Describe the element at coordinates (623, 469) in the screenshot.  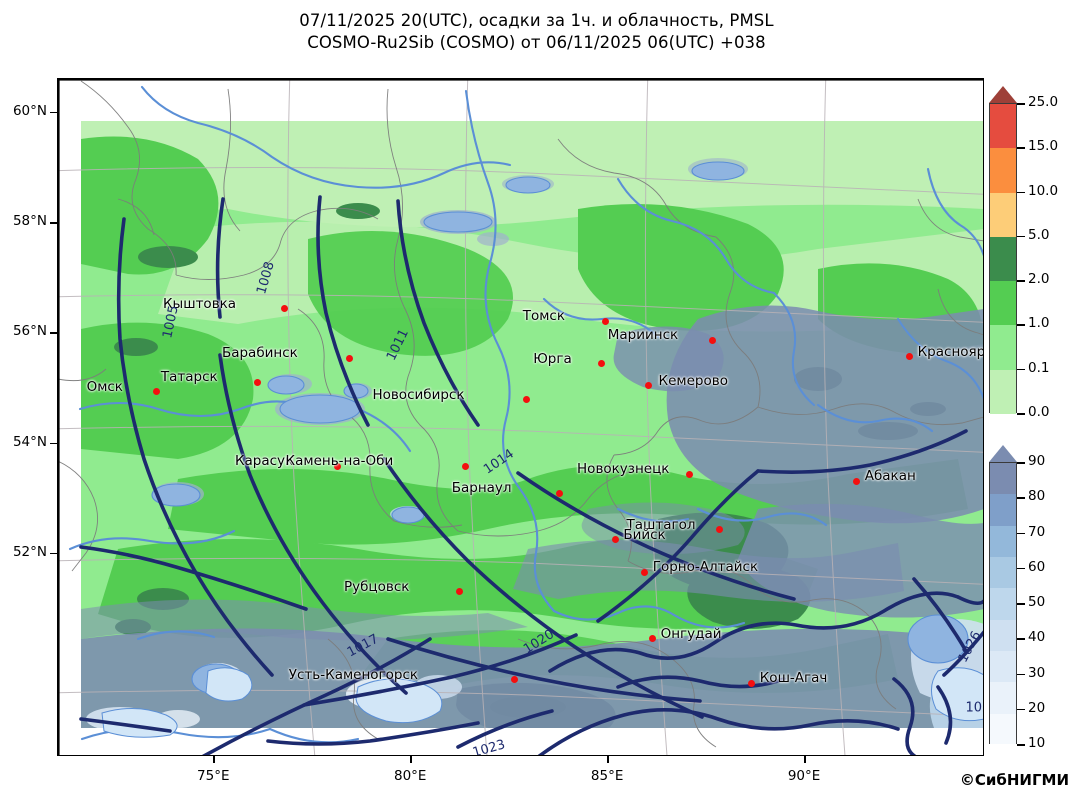
I see `city-label: Новокузнецк` at that location.